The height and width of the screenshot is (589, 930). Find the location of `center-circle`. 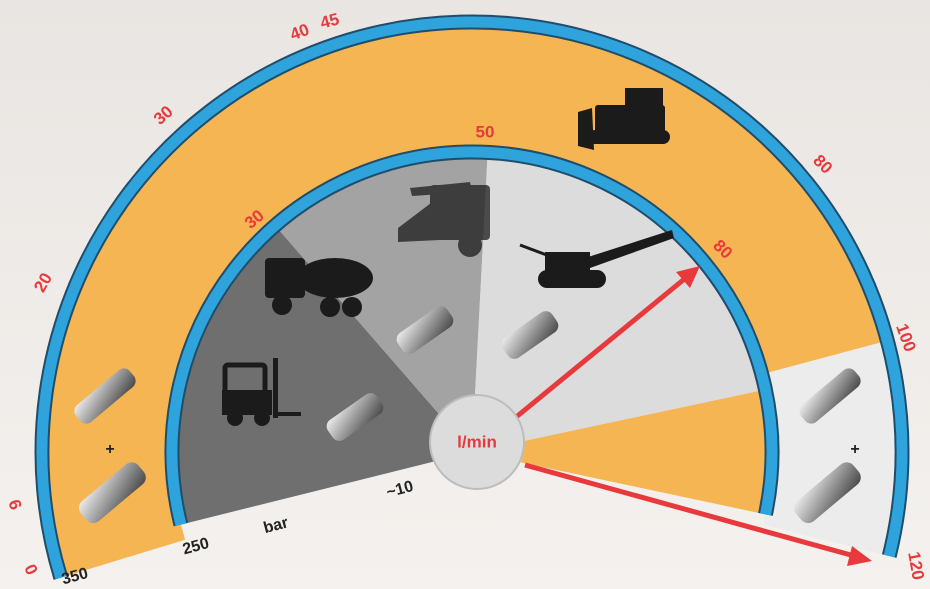

center-circle is located at coordinates (477, 442).